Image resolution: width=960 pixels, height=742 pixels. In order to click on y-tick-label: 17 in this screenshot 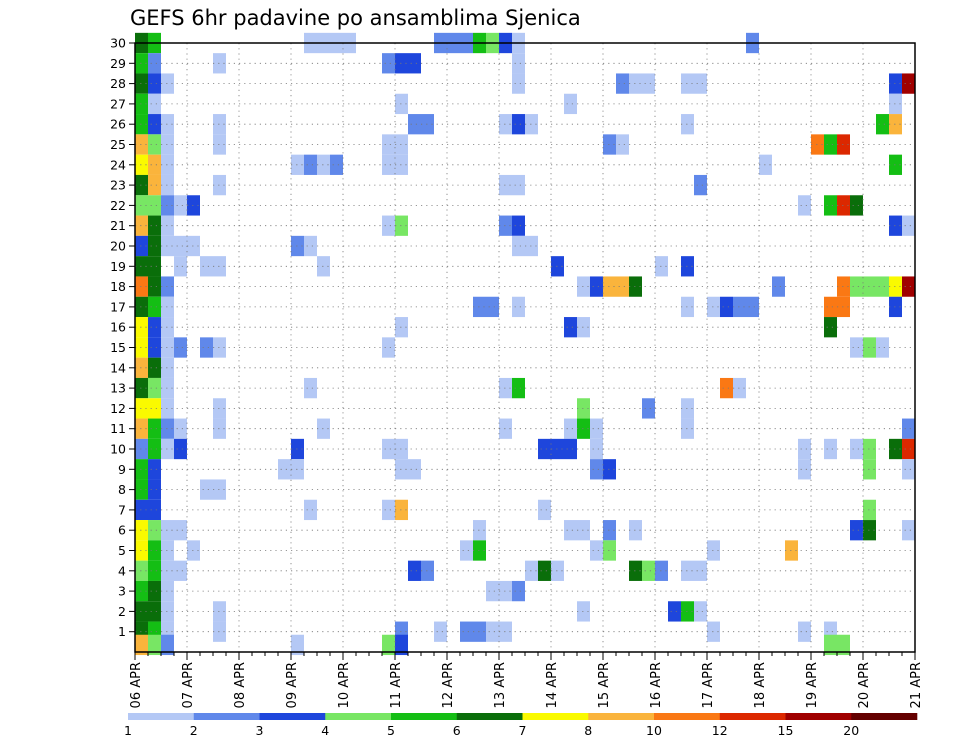, I will do `click(118, 306)`.